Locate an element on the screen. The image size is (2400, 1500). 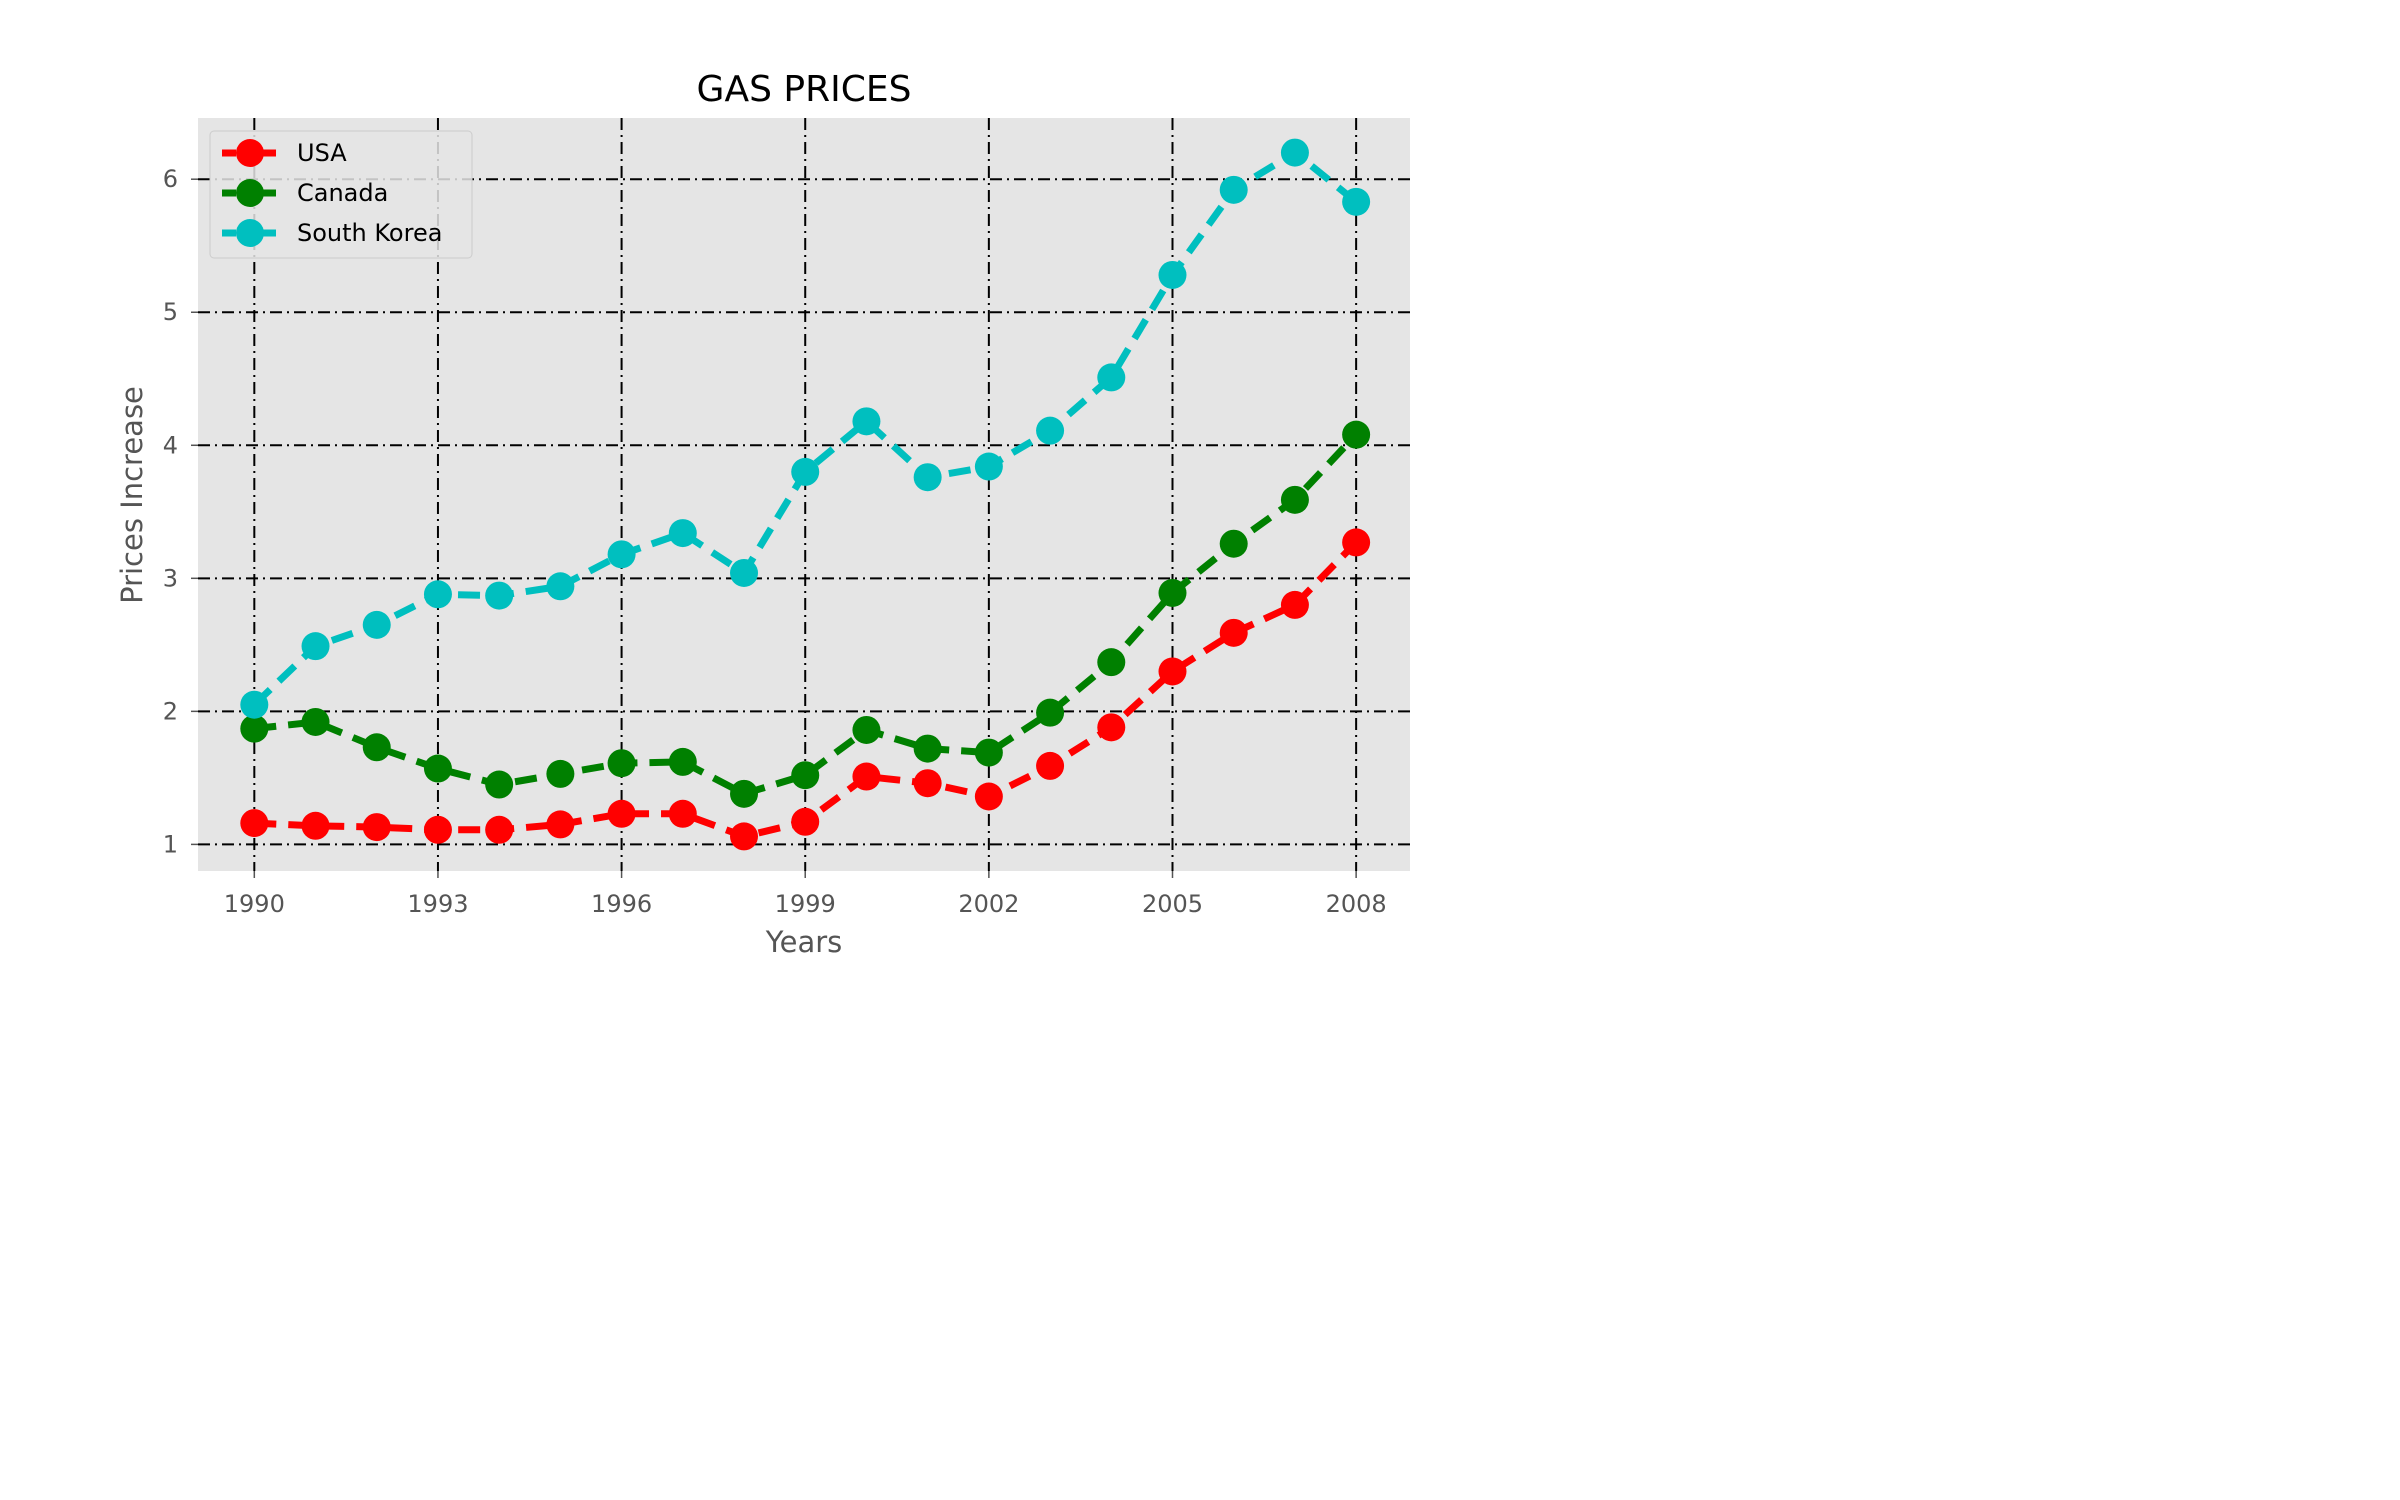
legend-item-canada: Canada is located at coordinates (305, 193).